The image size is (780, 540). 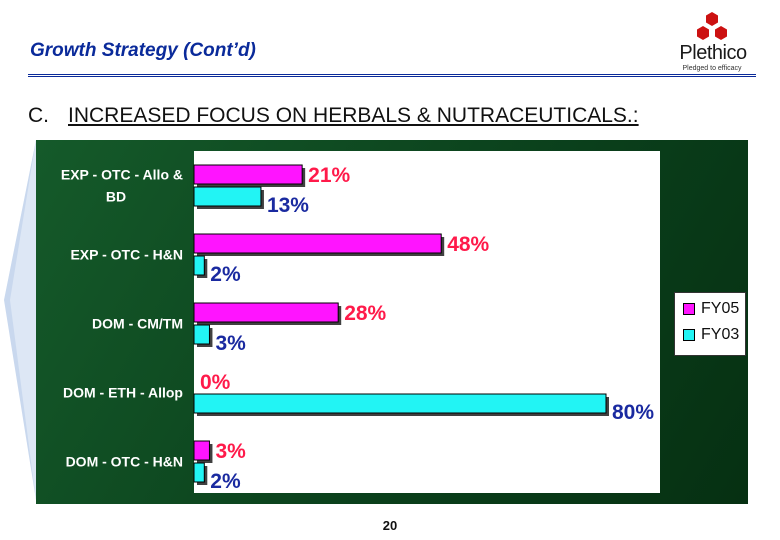 What do you see at coordinates (230, 451) in the screenshot?
I see `data-label-fy05-dom-otc-h-n: 3%` at bounding box center [230, 451].